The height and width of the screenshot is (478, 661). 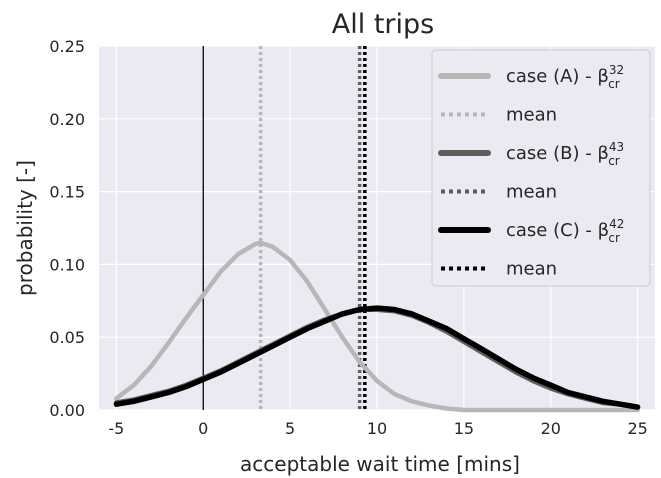 What do you see at coordinates (616, 224) in the screenshot?
I see `legend-superscript: 42` at bounding box center [616, 224].